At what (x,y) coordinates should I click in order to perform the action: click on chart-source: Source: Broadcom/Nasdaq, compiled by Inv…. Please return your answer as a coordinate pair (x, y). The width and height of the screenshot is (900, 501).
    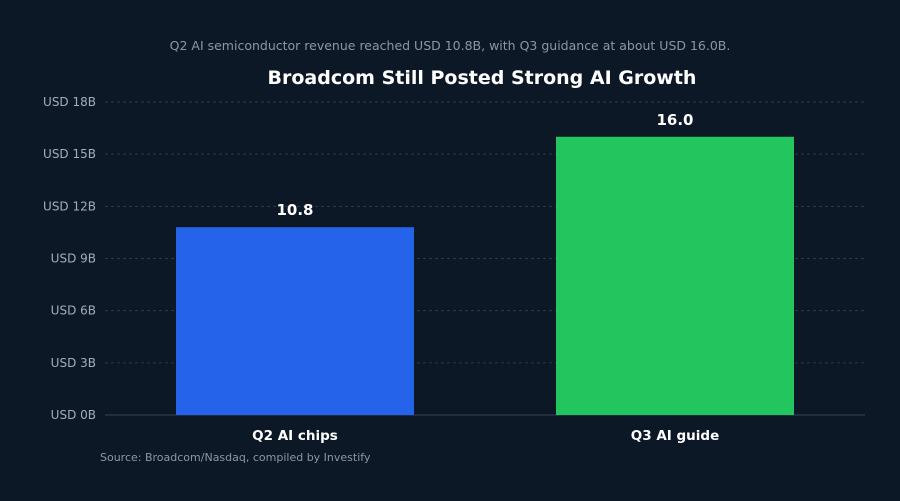
    Looking at the image, I should click on (235, 457).